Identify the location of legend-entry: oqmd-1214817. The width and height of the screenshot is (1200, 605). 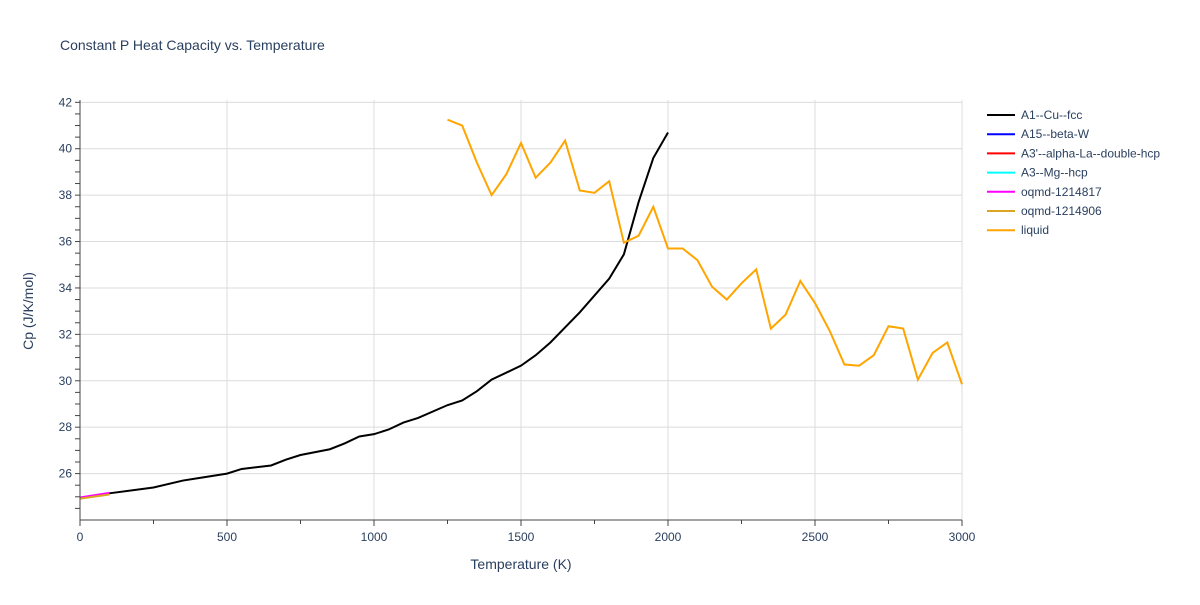
(1061, 192).